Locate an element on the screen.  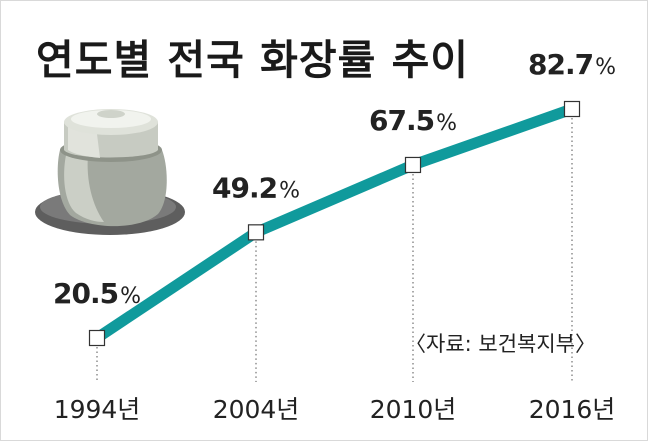
data-label-2: 67.5% is located at coordinates (413, 120).